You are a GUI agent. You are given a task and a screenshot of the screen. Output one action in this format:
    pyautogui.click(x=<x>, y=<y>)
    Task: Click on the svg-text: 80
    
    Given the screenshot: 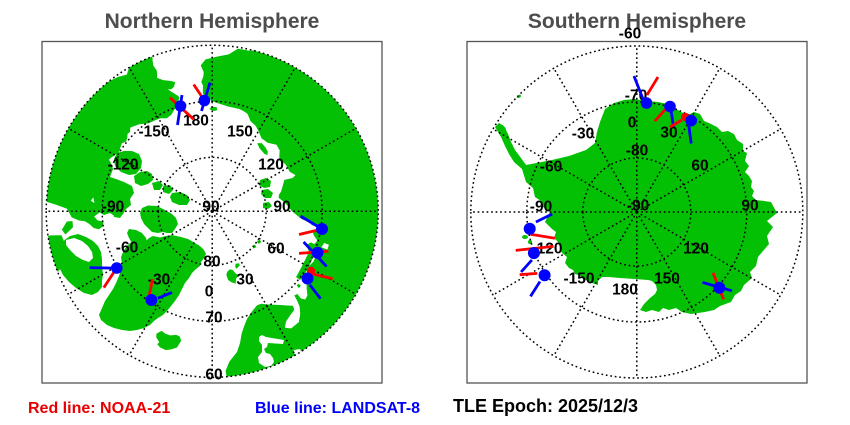 What is the action you would take?
    pyautogui.click(x=211, y=262)
    